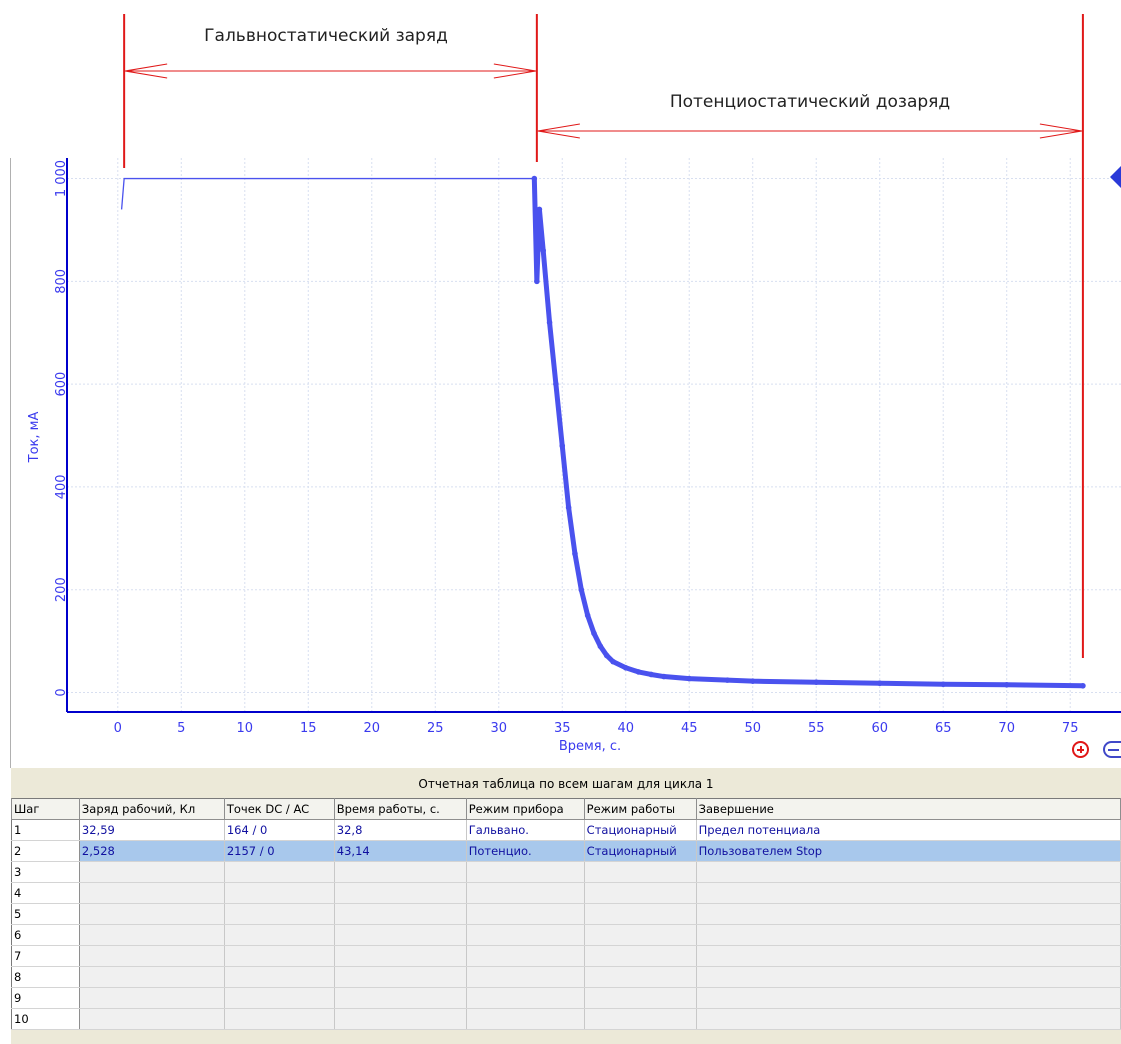 The width and height of the screenshot is (1121, 1044). I want to click on x-tick-label: 20, so click(371, 728).